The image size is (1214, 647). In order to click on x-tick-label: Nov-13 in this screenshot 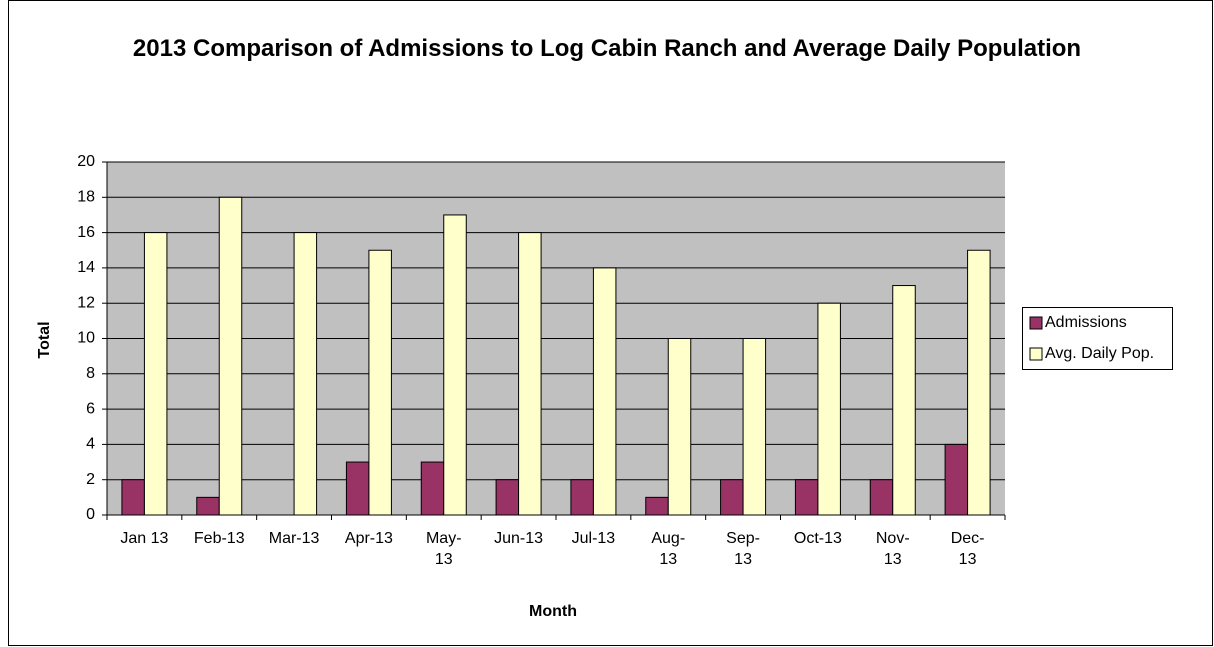, I will do `click(893, 549)`.